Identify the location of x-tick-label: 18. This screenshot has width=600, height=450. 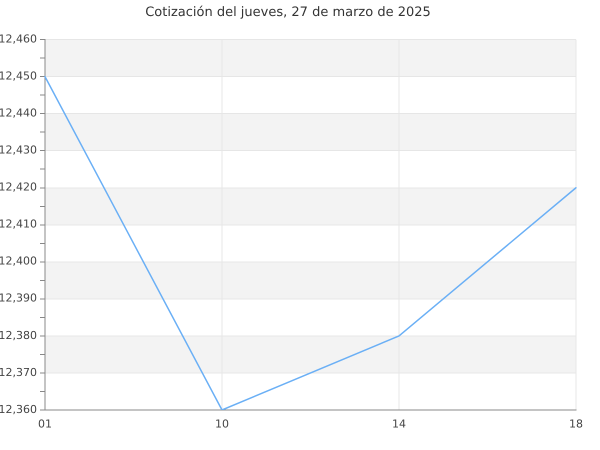
(576, 423).